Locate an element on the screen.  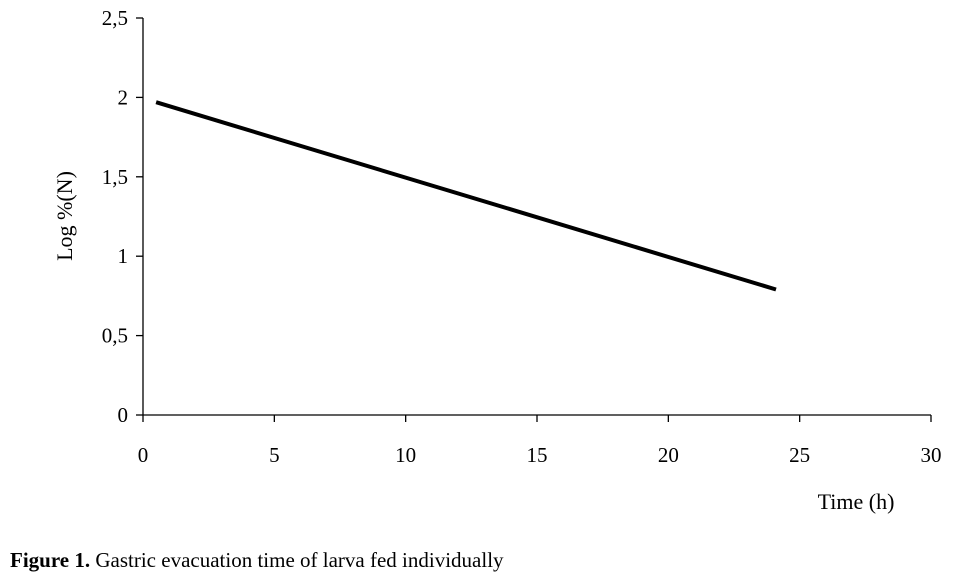
y-ticks: 0 0,5 1 1,5 2 2,5 is located at coordinates (122, 216).